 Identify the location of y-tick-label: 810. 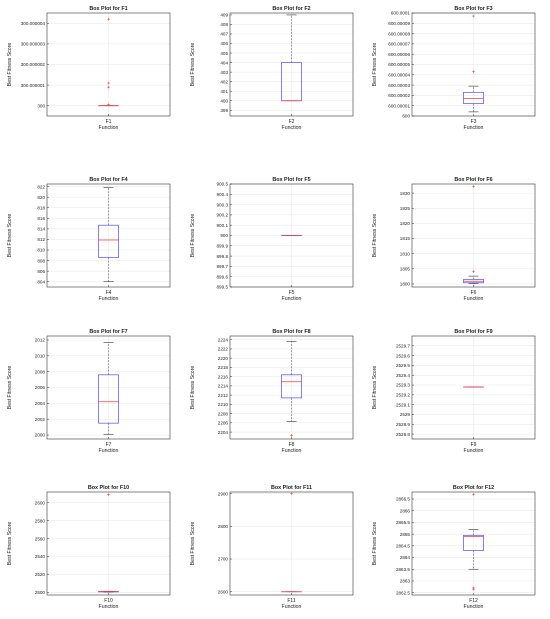
(41, 250).